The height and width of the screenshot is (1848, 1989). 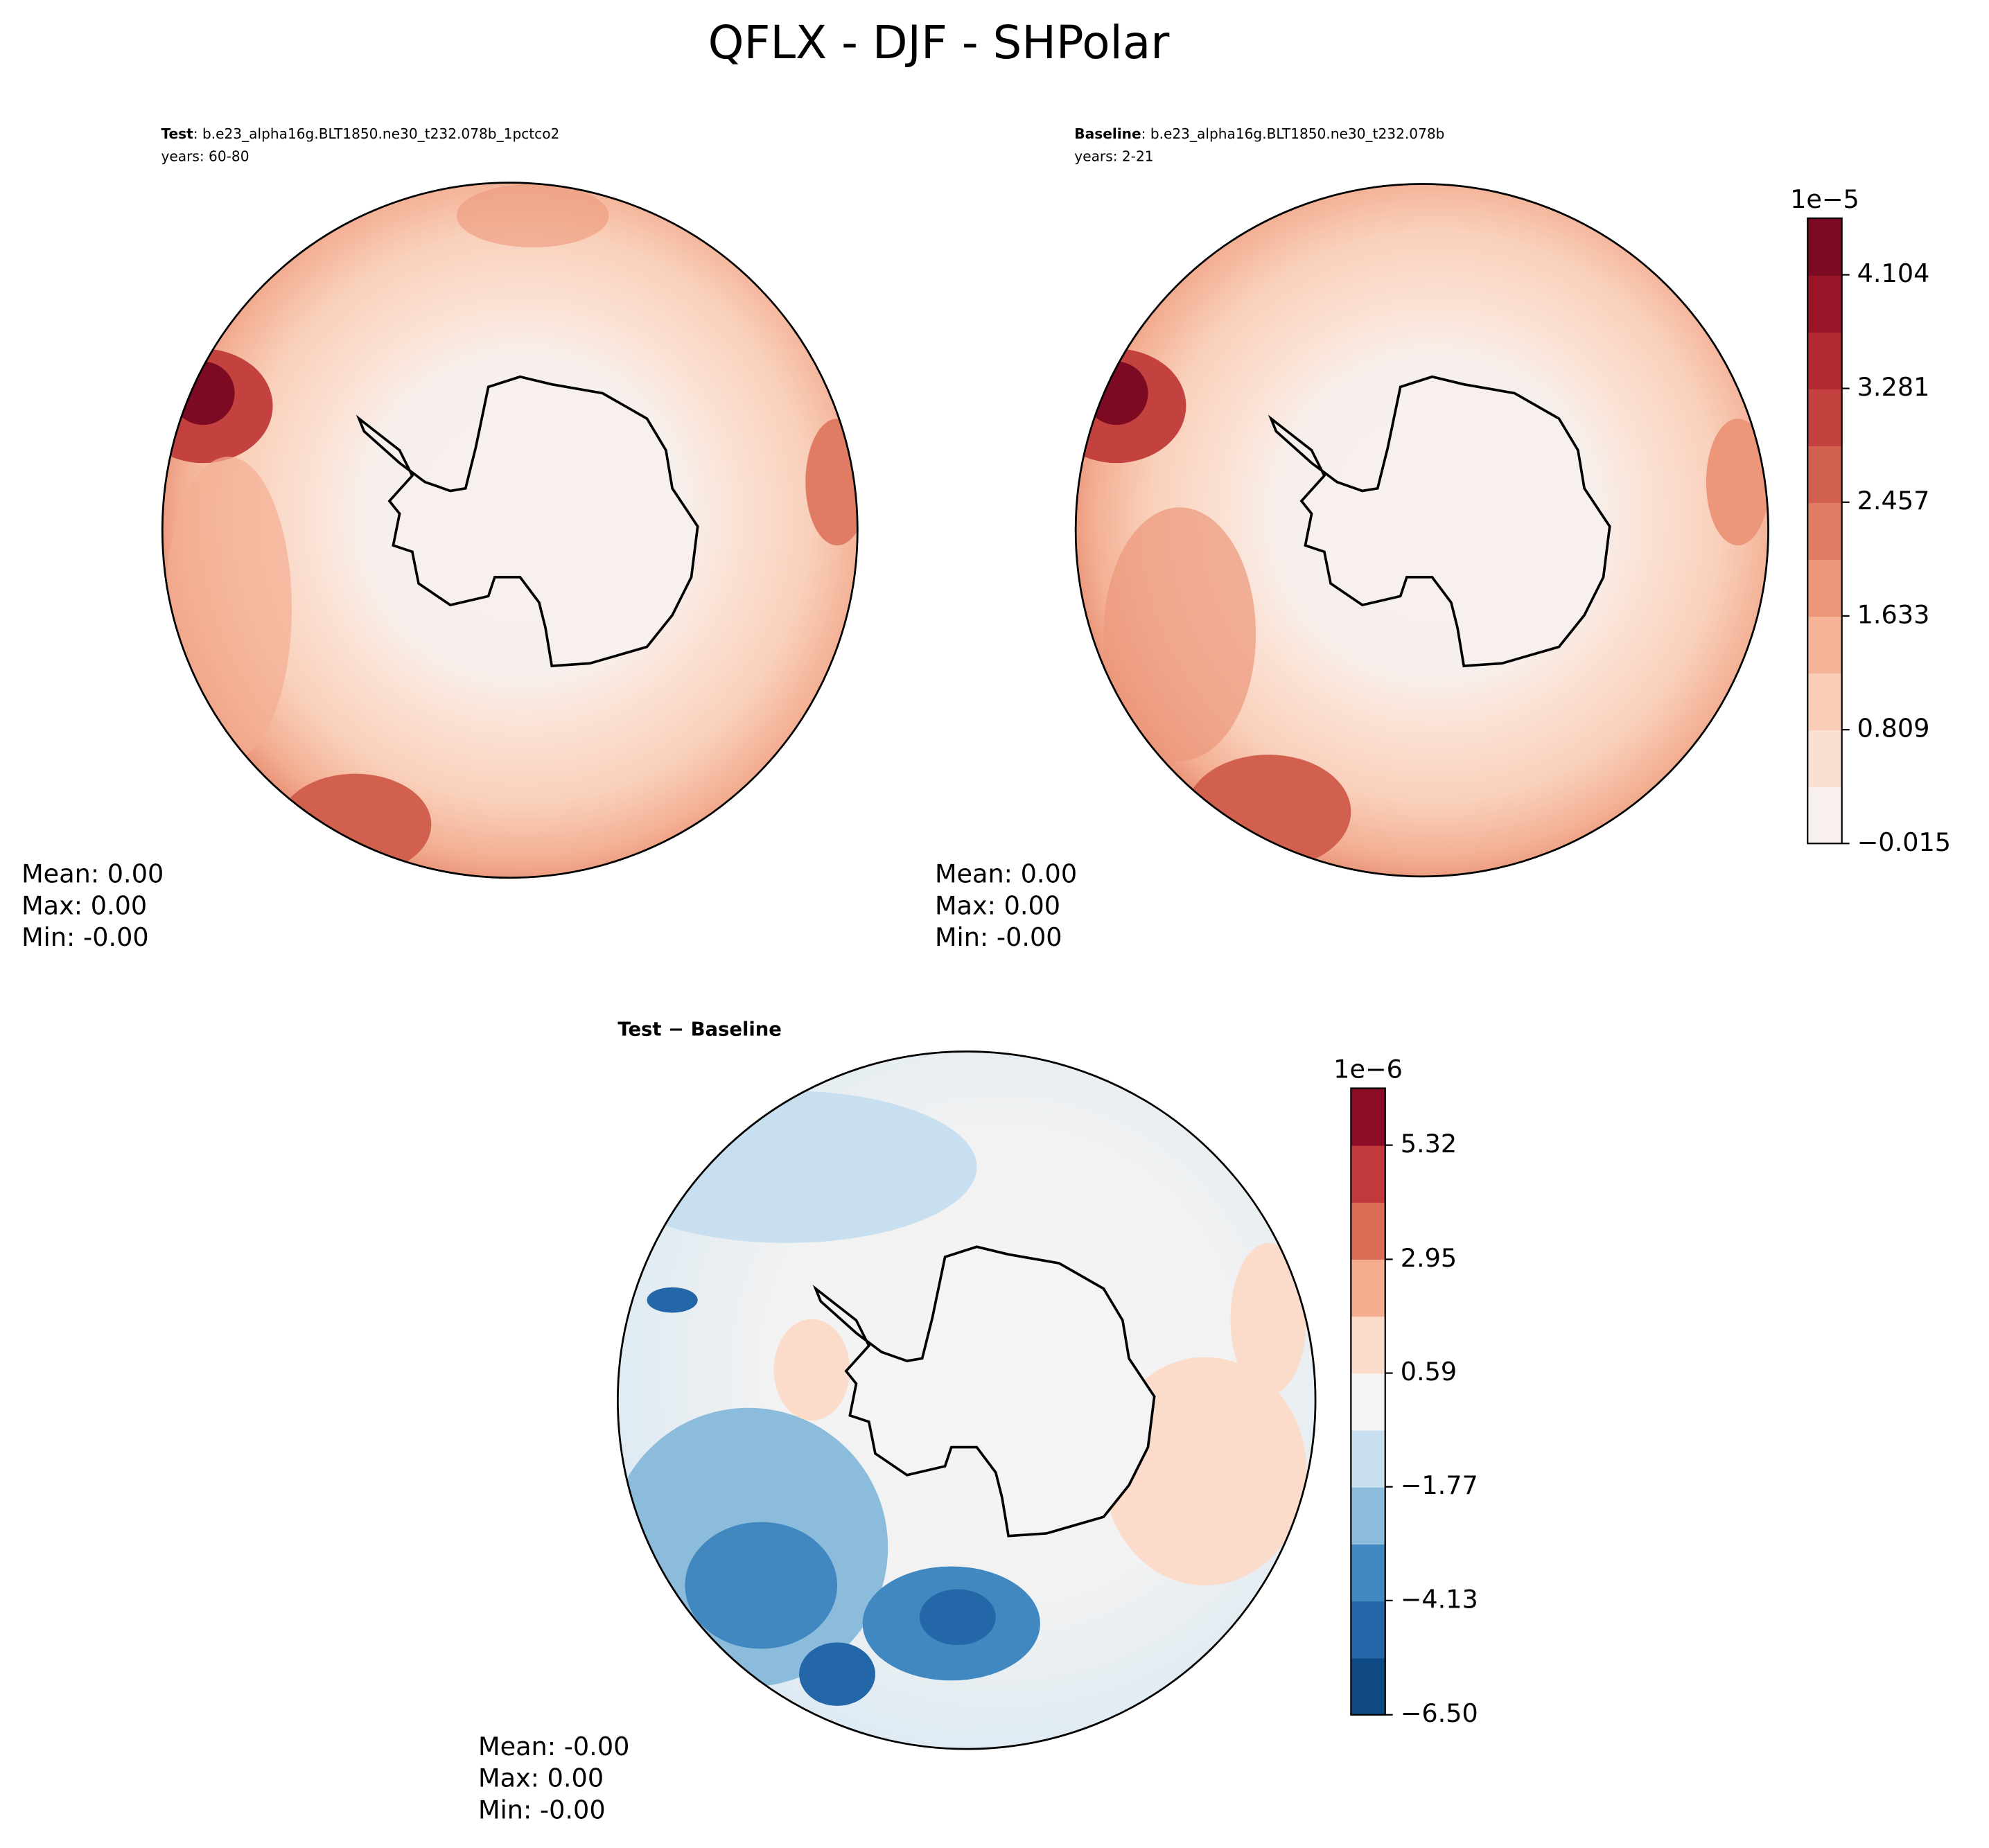 What do you see at coordinates (1894, 387) in the screenshot?
I see `colorbar-tick-label: 3.281` at bounding box center [1894, 387].